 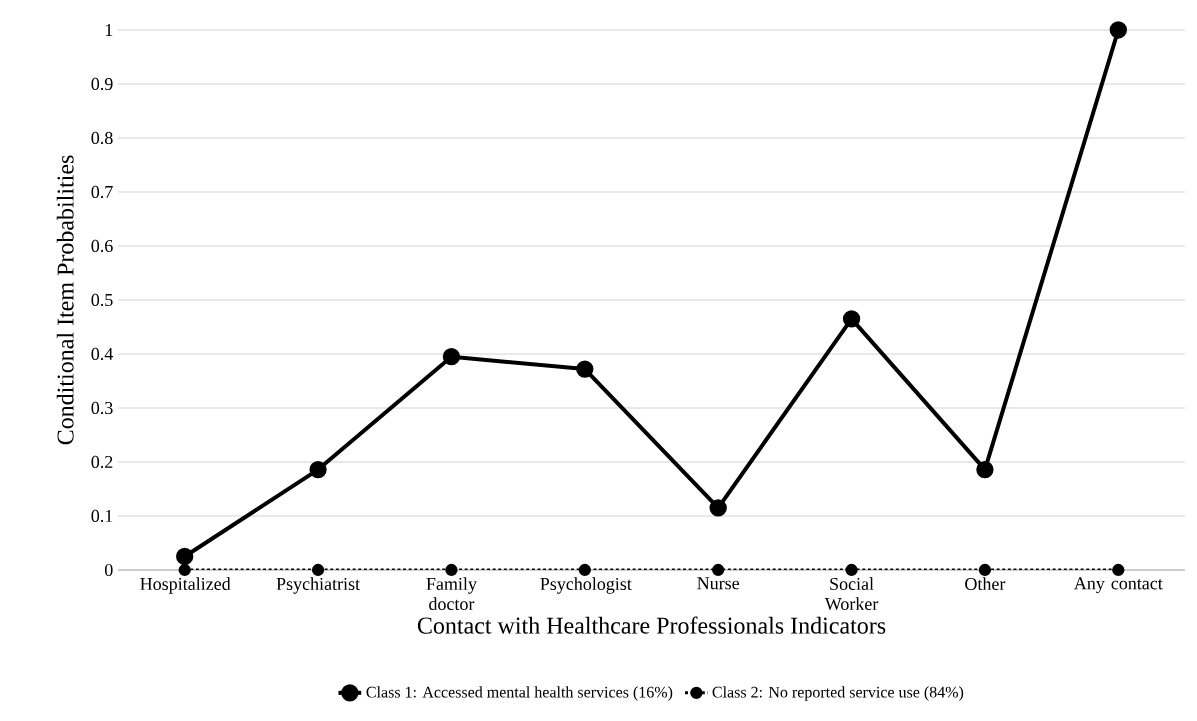 What do you see at coordinates (102, 354) in the screenshot?
I see `y-tick-label: 0.4` at bounding box center [102, 354].